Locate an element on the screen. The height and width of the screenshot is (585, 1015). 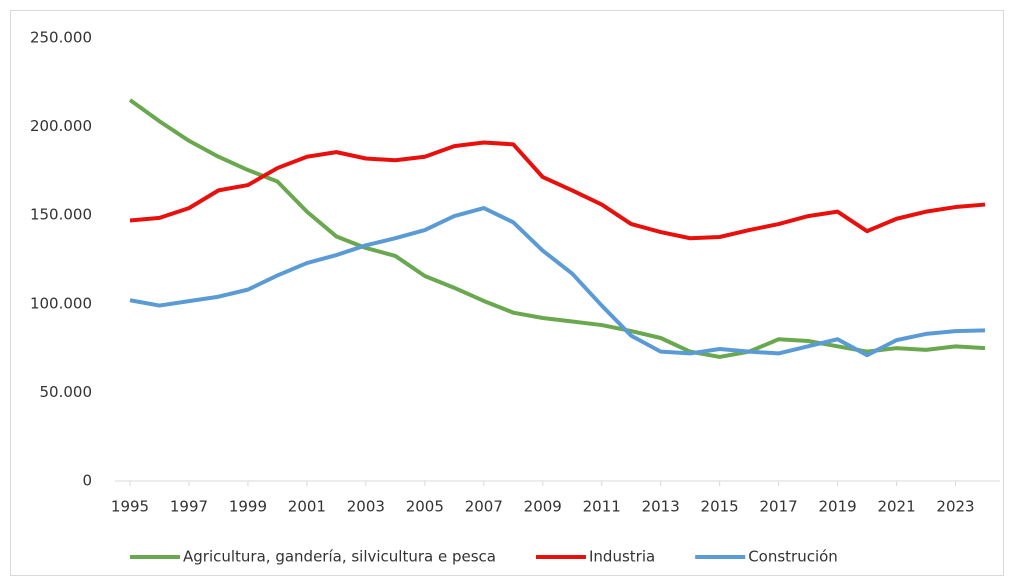
x-tick-label: 2021 is located at coordinates (896, 507).